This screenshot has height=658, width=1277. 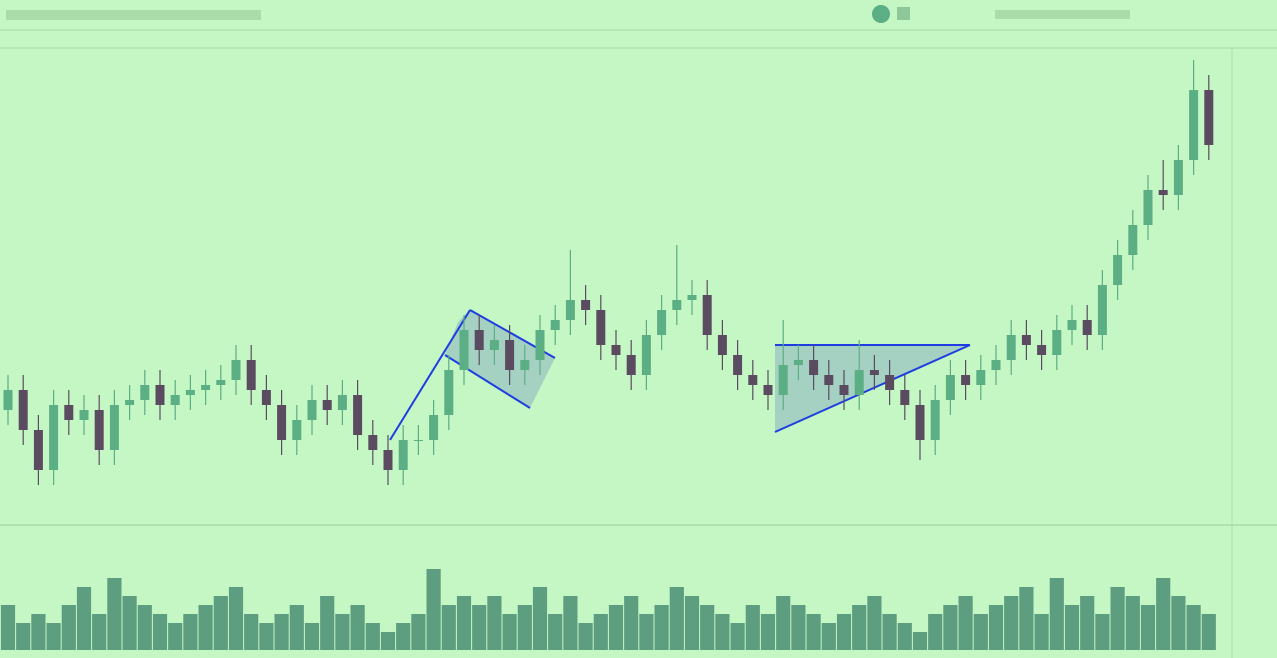 I want to click on flag-pattern-fill, so click(x=500, y=359).